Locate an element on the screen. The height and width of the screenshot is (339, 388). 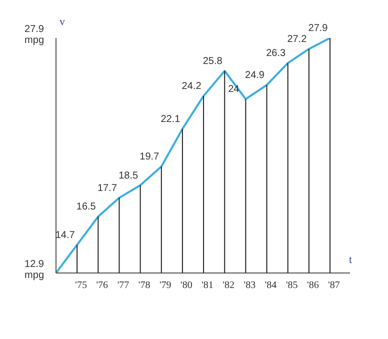
x-tick-label: '86 is located at coordinates (313, 286).